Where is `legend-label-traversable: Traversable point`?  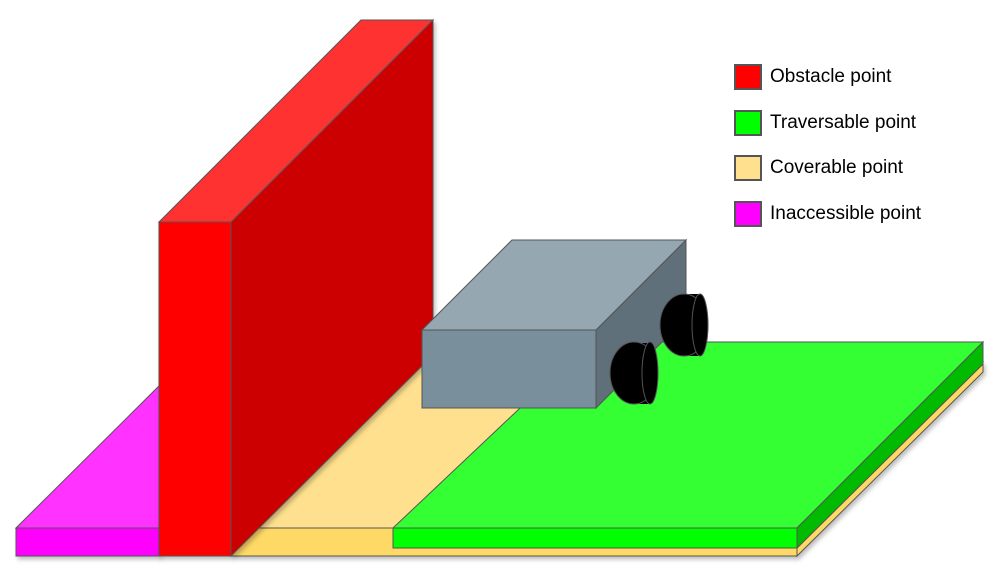 legend-label-traversable: Traversable point is located at coordinates (843, 122).